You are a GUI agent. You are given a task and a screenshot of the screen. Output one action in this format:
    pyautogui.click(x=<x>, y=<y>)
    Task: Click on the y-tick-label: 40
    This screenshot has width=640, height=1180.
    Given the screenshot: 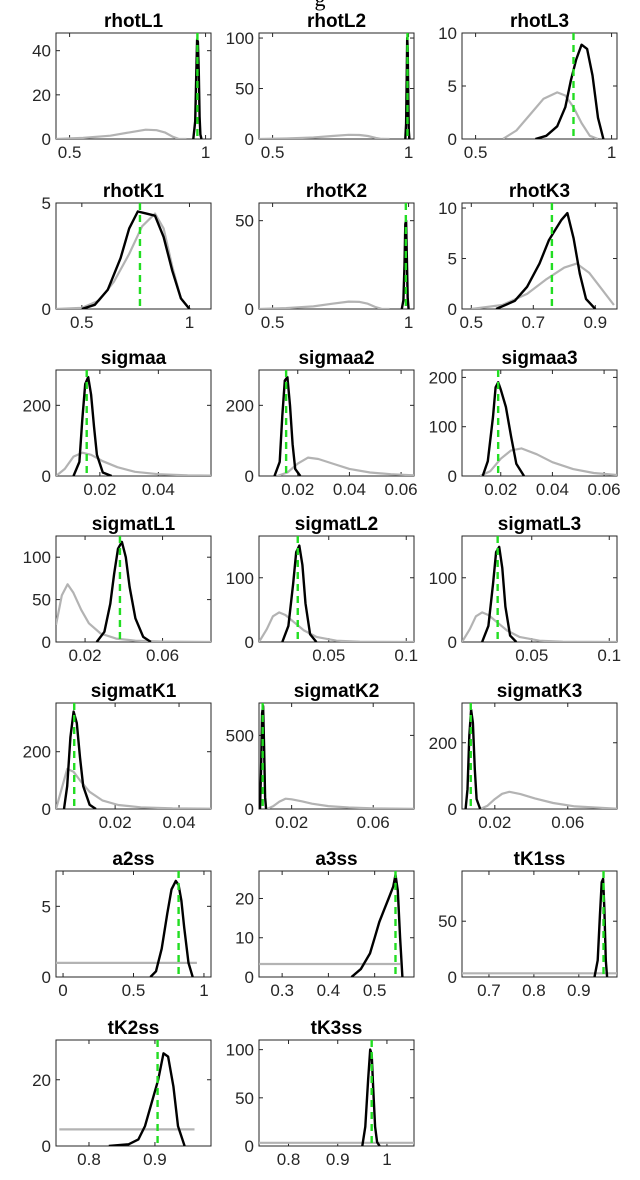 What is the action you would take?
    pyautogui.click(x=41, y=51)
    